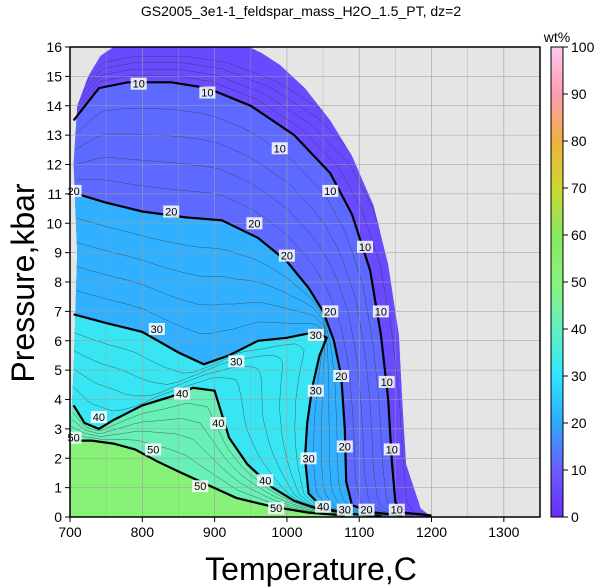  What do you see at coordinates (58, 458) in the screenshot?
I see `y-tick-label: 2` at bounding box center [58, 458].